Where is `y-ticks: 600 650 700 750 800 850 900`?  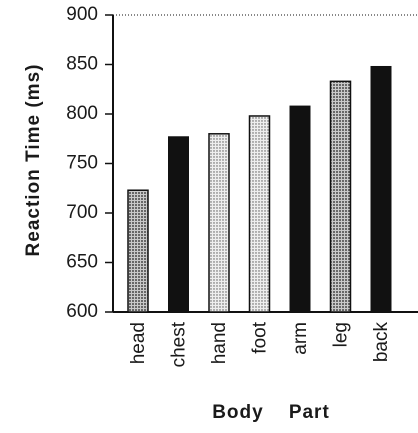
y-ticks: 600 650 700 750 800 850 900 is located at coordinates (89, 163).